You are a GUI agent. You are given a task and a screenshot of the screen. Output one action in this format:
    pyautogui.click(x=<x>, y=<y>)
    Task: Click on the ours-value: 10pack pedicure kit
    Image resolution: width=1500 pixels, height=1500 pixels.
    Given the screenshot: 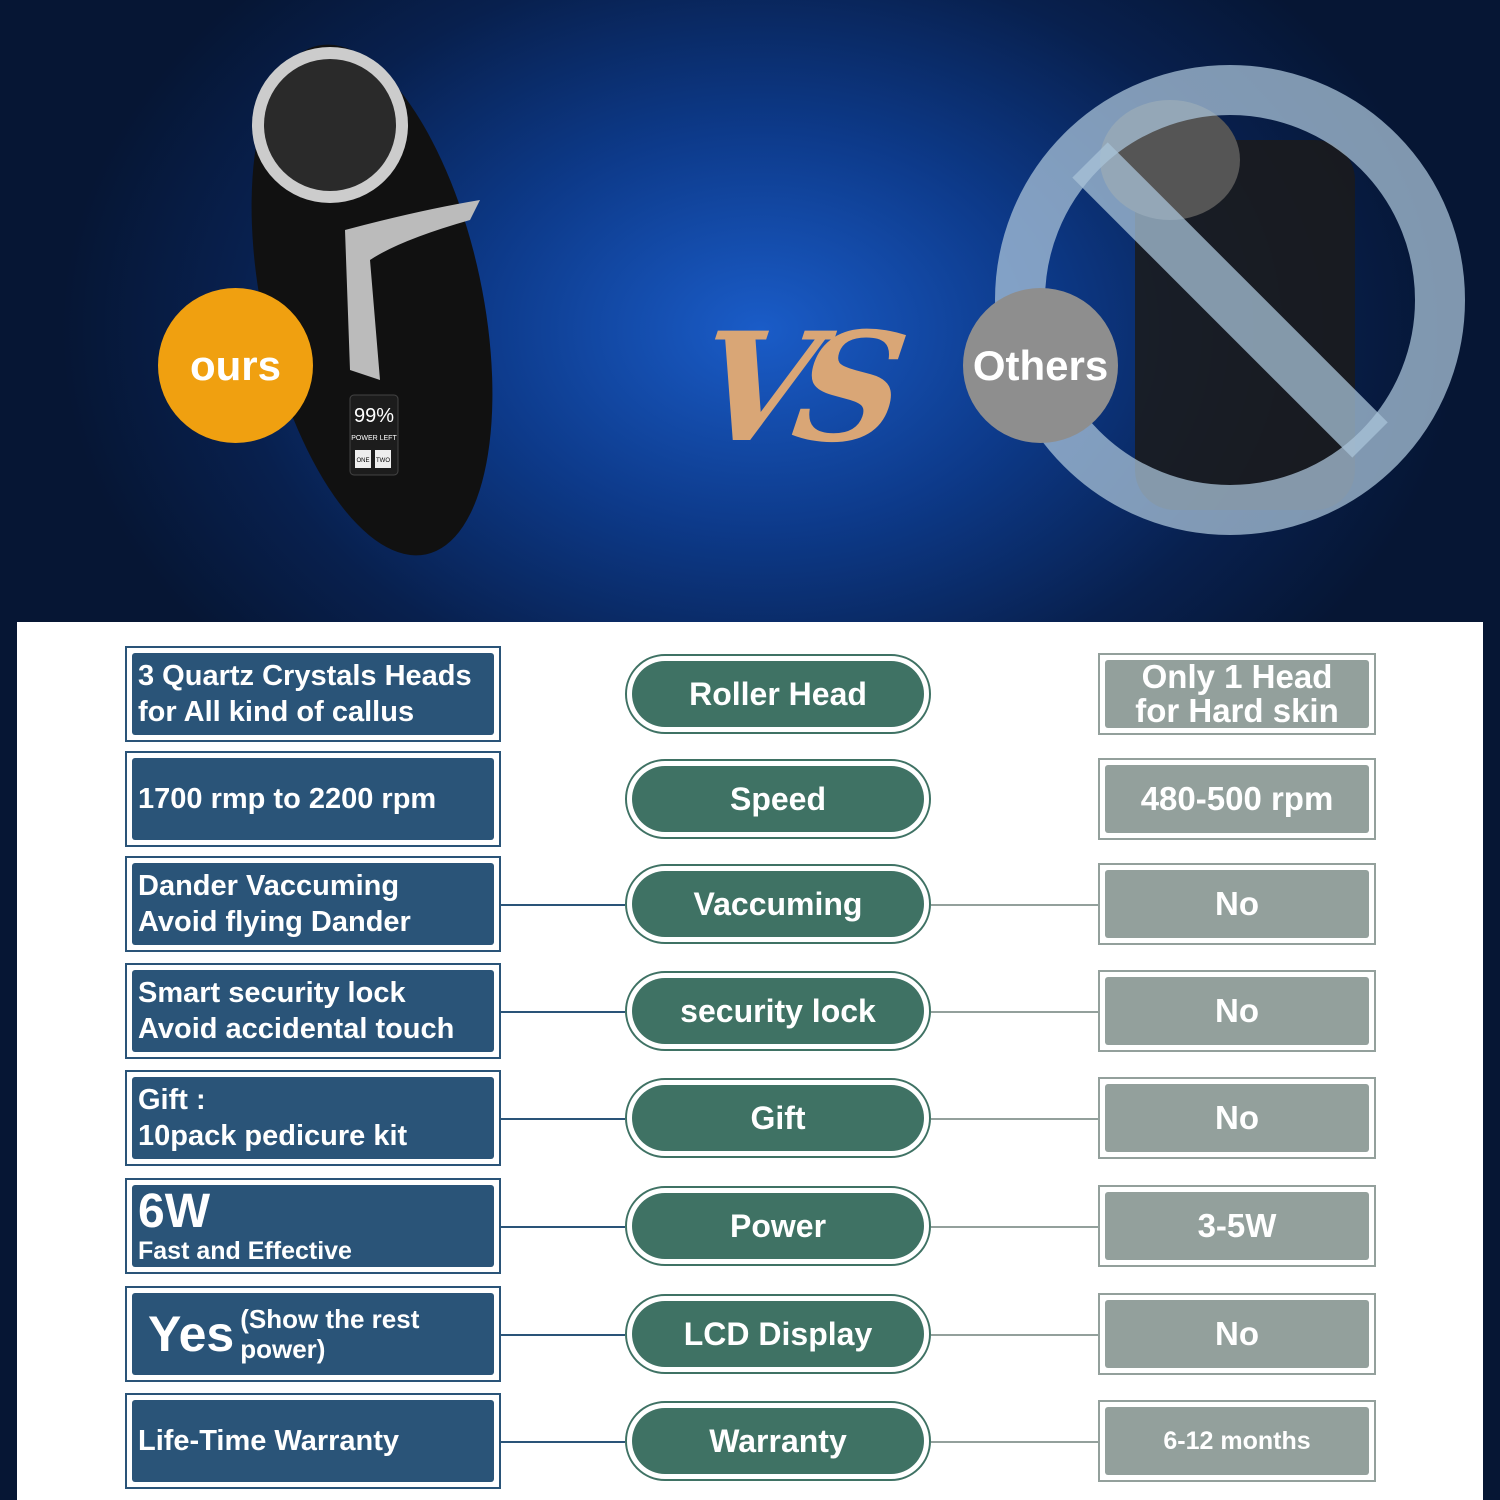 What is the action you would take?
    pyautogui.click(x=273, y=1136)
    